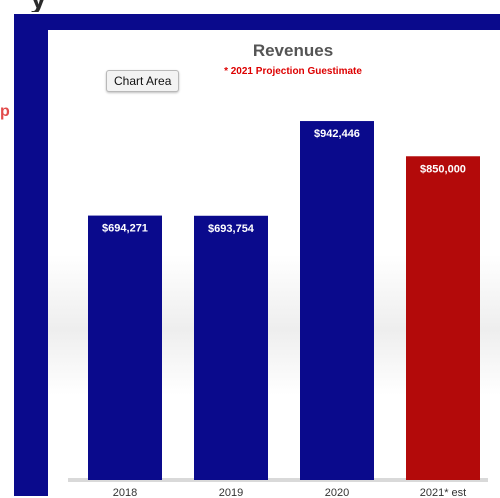  I want to click on x-tick-label: 2021* est, so click(443, 492).